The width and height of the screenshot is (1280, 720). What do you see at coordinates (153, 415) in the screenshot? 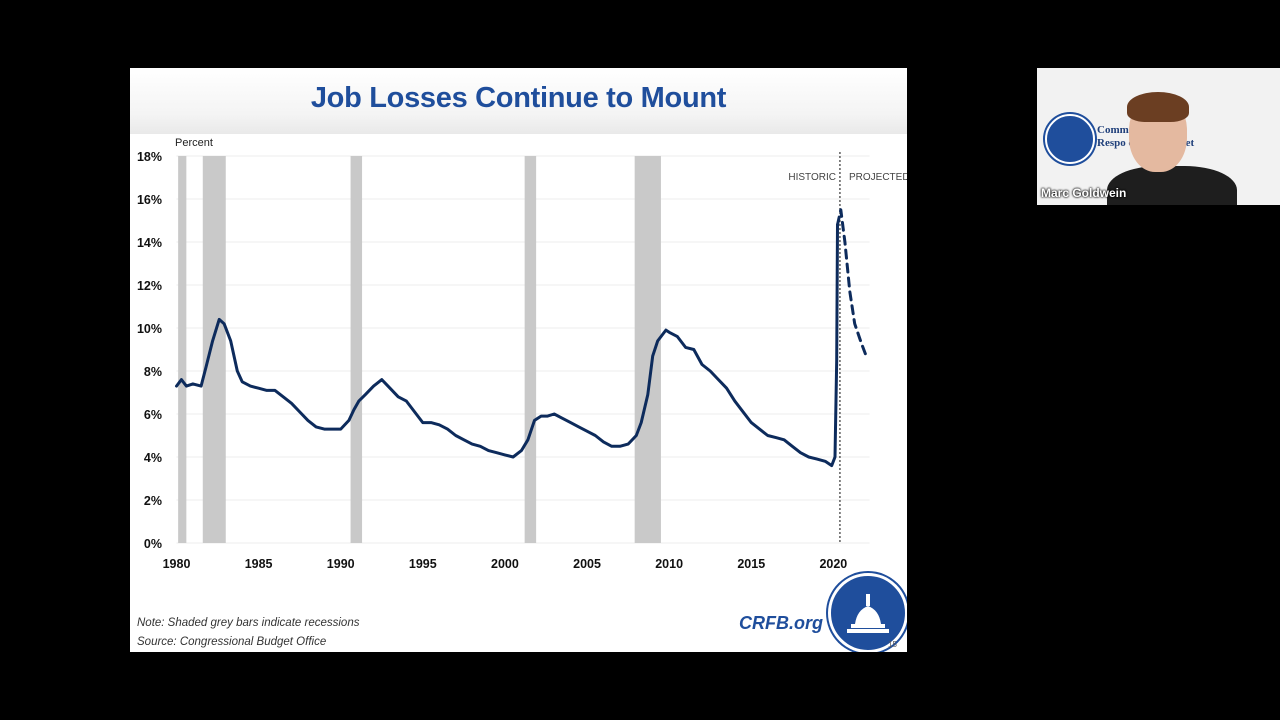
I see `y-tick-label: 6%` at bounding box center [153, 415].